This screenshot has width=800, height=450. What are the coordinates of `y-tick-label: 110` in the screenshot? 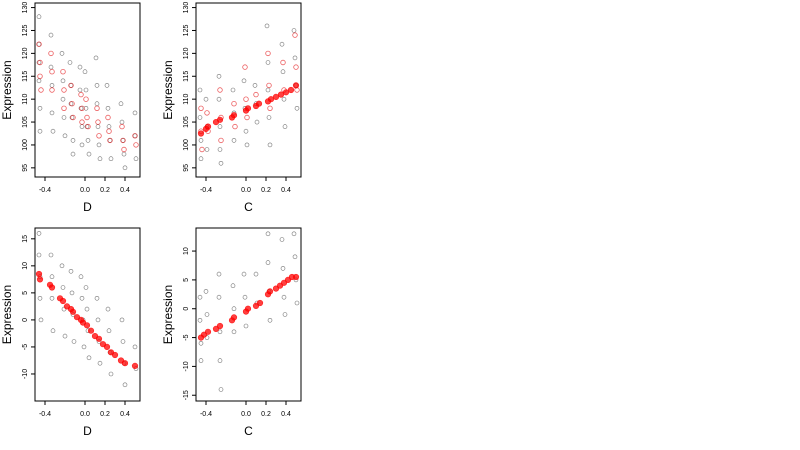 It's located at (186, 98).